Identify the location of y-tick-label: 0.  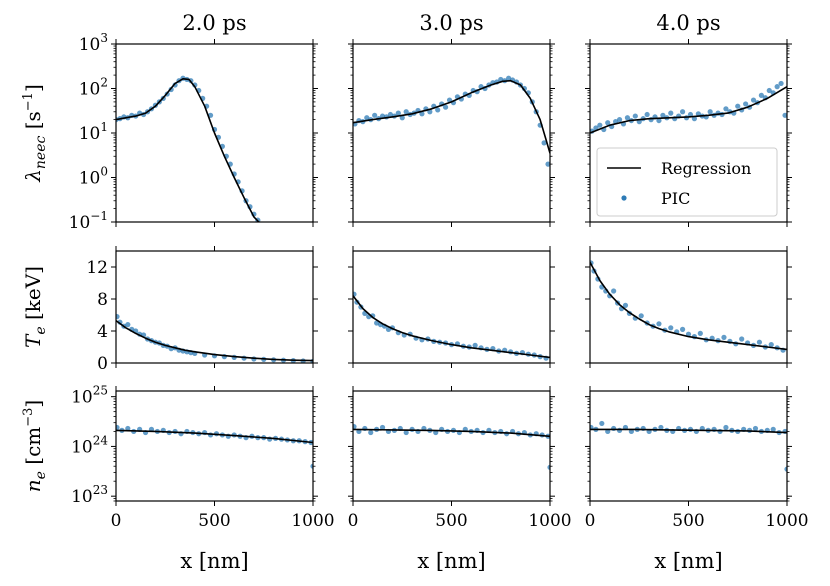
(102, 364).